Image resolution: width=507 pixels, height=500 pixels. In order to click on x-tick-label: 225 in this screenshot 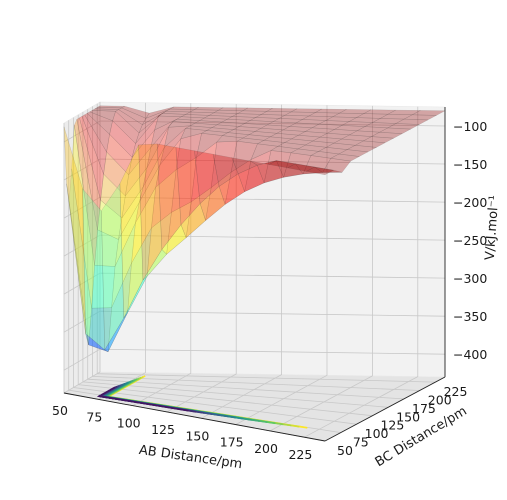, I will do `click(300, 454)`.